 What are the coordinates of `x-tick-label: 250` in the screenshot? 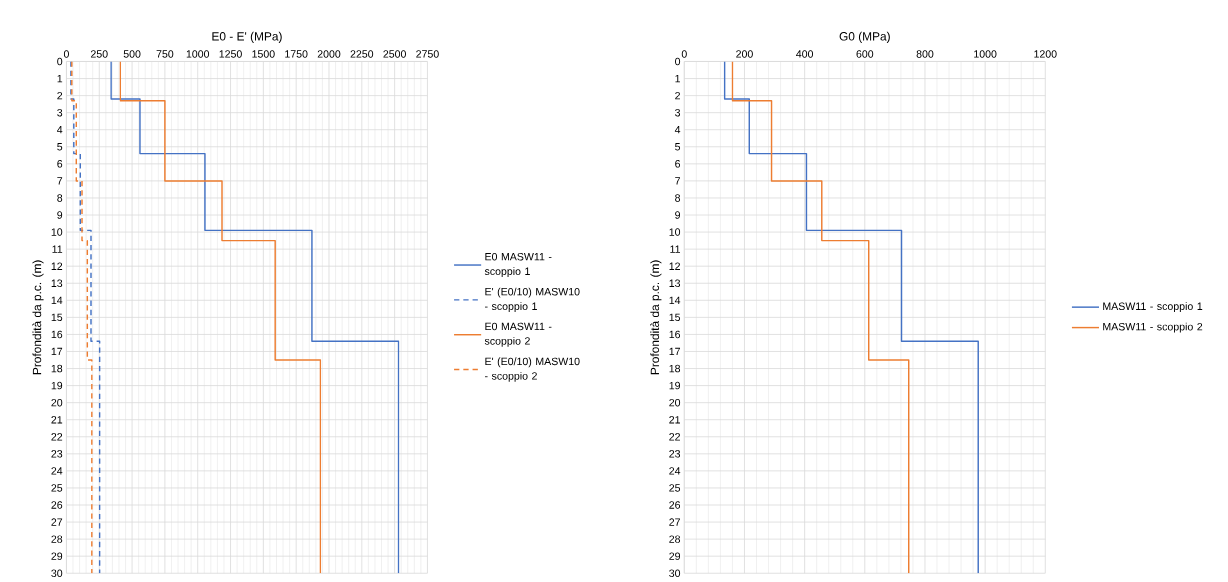 It's located at (99, 54).